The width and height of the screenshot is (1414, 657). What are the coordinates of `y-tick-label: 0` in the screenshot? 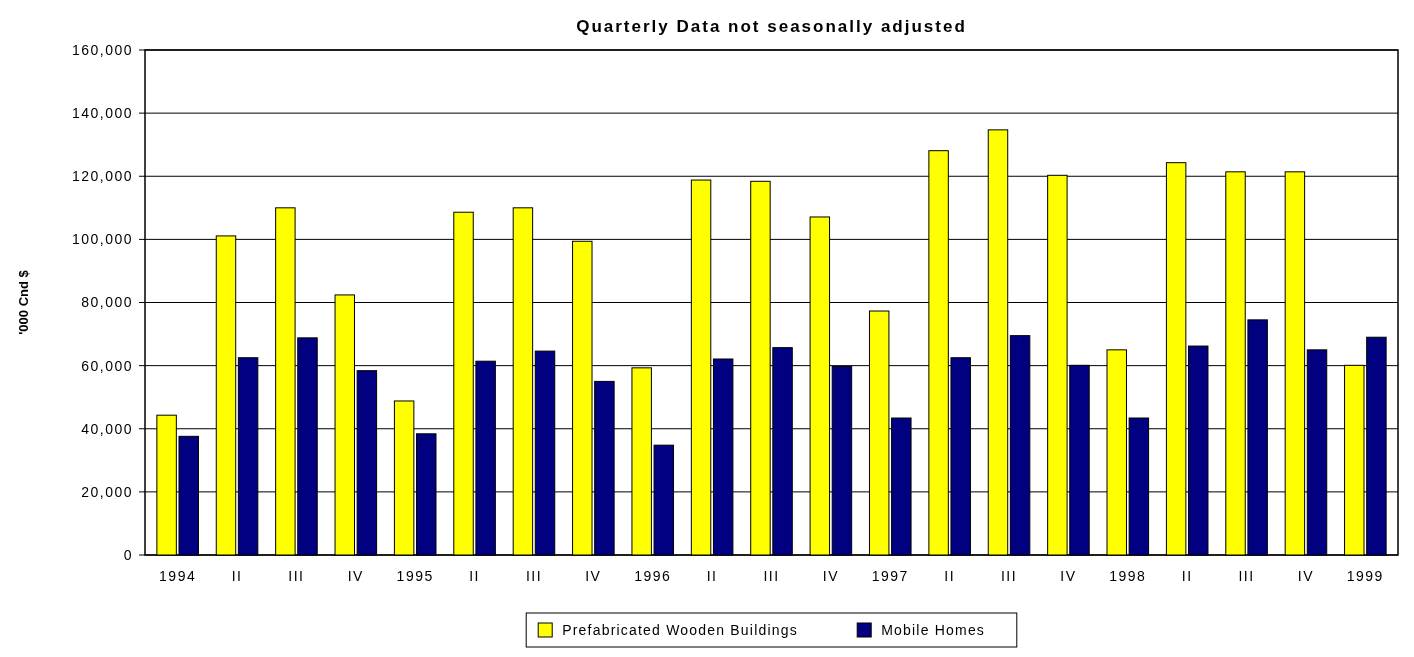 It's located at (128, 554).